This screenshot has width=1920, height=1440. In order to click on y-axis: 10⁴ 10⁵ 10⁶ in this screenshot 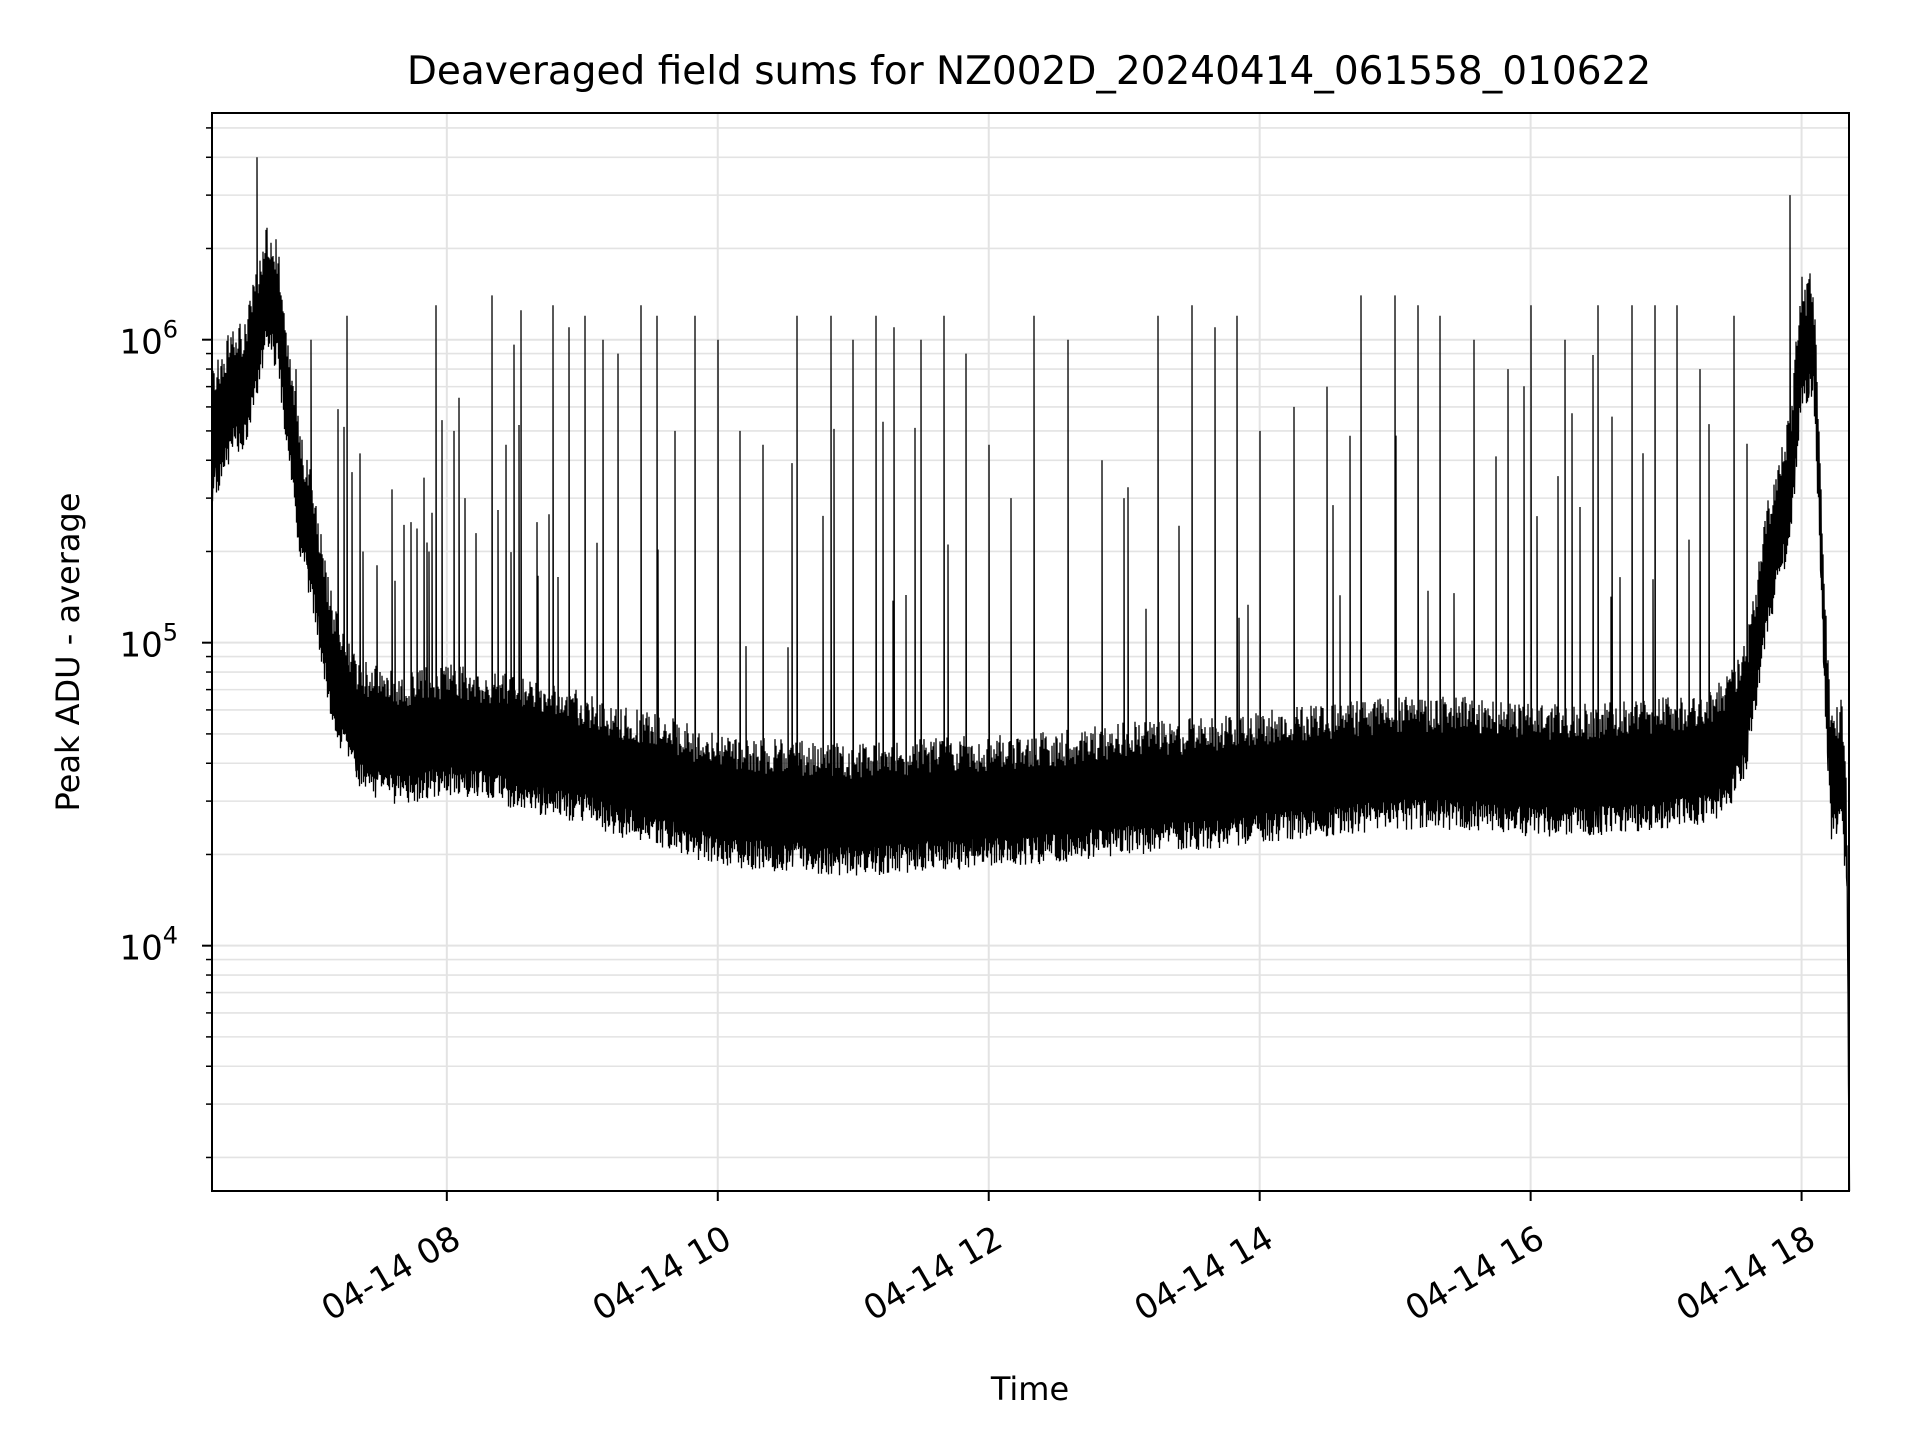, I will do `click(165, 643)`.